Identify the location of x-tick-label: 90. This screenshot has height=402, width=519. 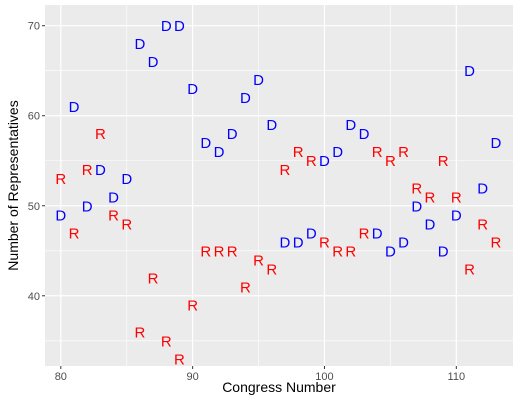
(193, 377).